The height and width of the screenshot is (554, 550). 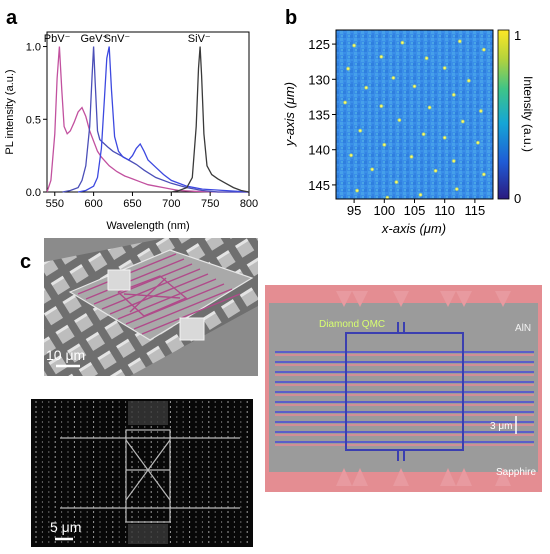 What do you see at coordinates (414, 114) in the screenshot?
I see `heatmap-background` at bounding box center [414, 114].